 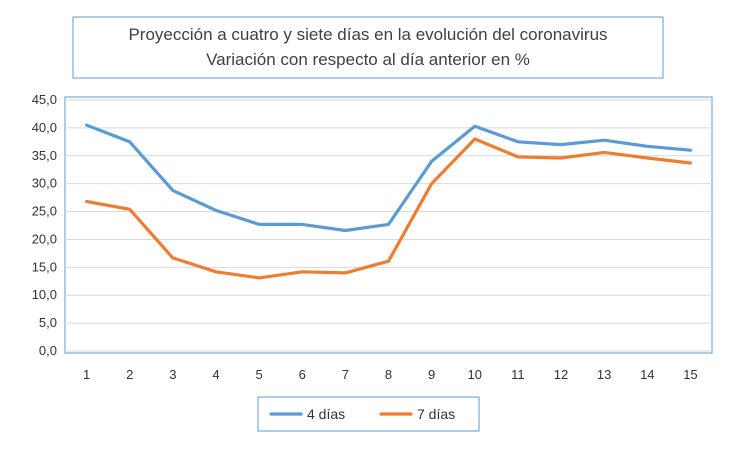 I want to click on x-tick-label: 10, so click(x=475, y=374).